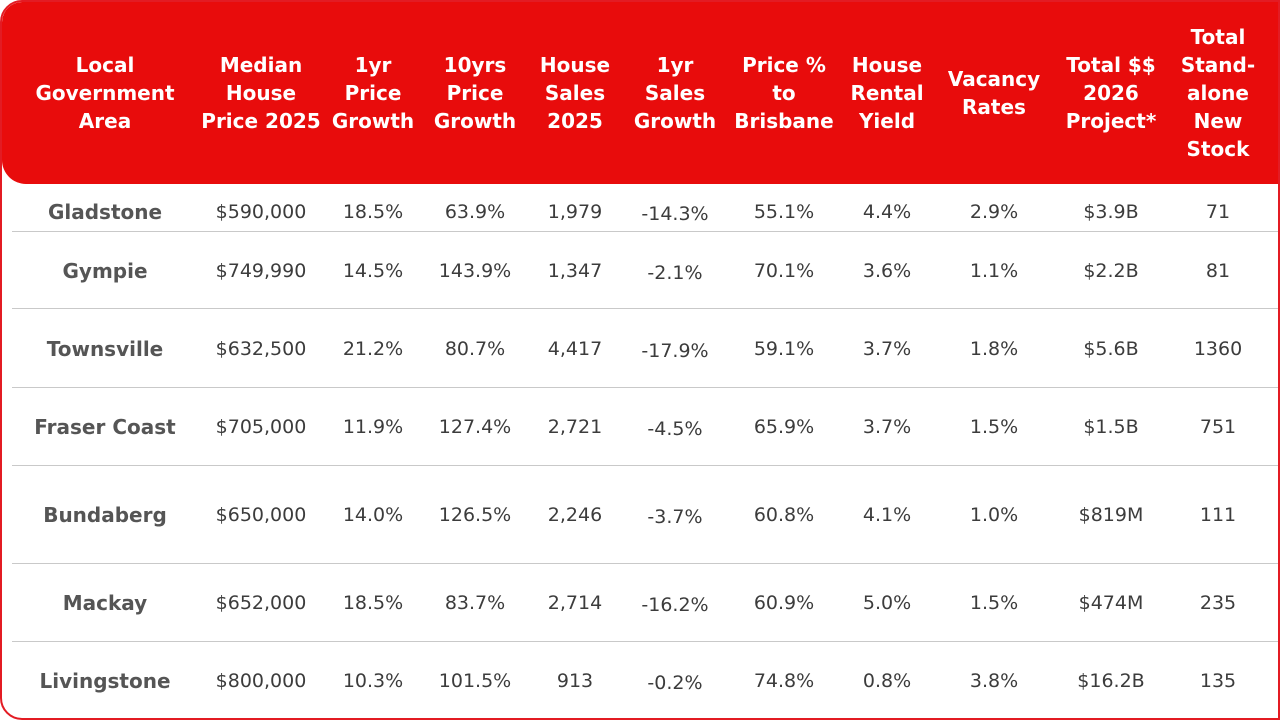 Image resolution: width=1280 pixels, height=720 pixels. I want to click on table-cell: 74.8%, so click(784, 681).